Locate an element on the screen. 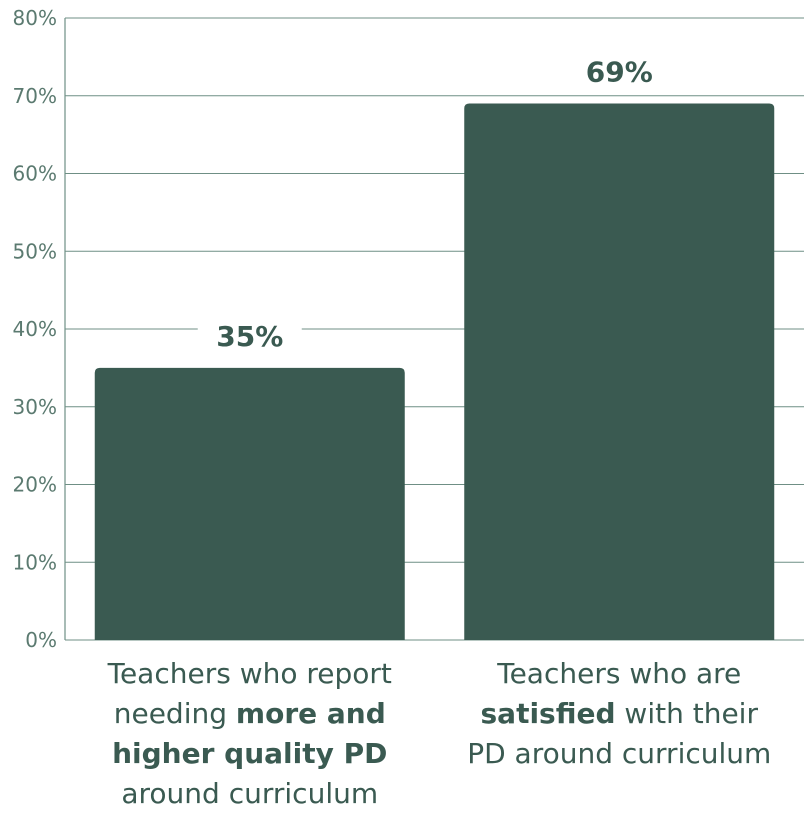  category-label-line: needing more and is located at coordinates (250, 714).